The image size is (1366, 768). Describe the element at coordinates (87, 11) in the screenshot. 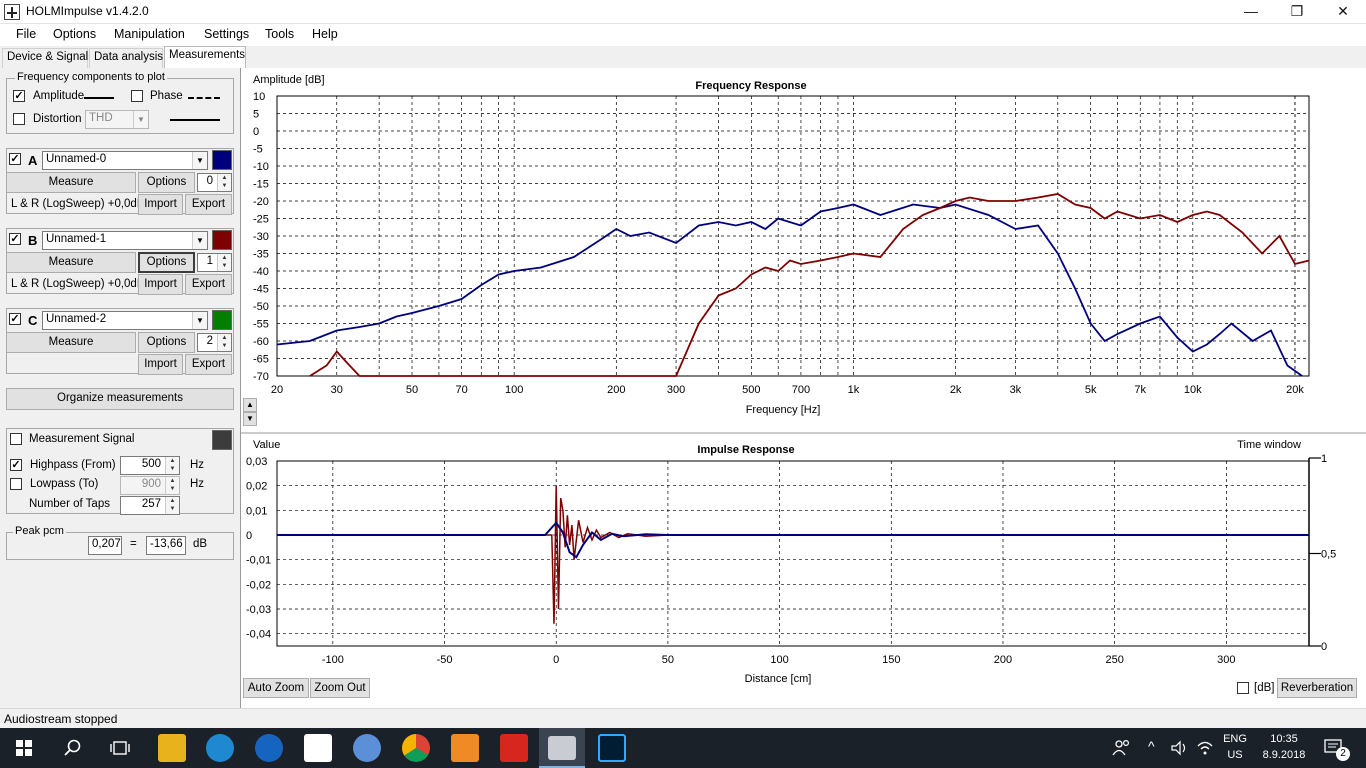

I see `window-title: HOLMImpulse v1.4.2.0` at that location.